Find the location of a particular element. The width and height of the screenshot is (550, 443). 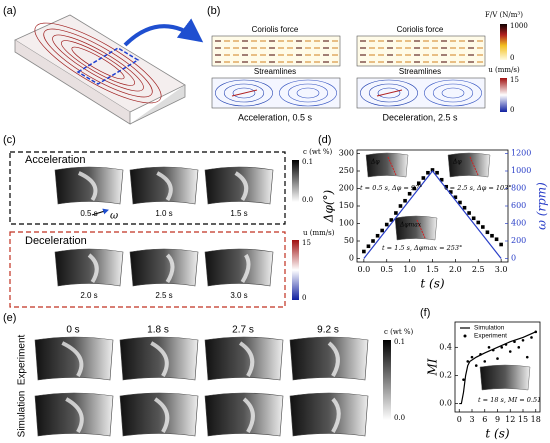

velocity-arrow is located at coordinates (244, 93).